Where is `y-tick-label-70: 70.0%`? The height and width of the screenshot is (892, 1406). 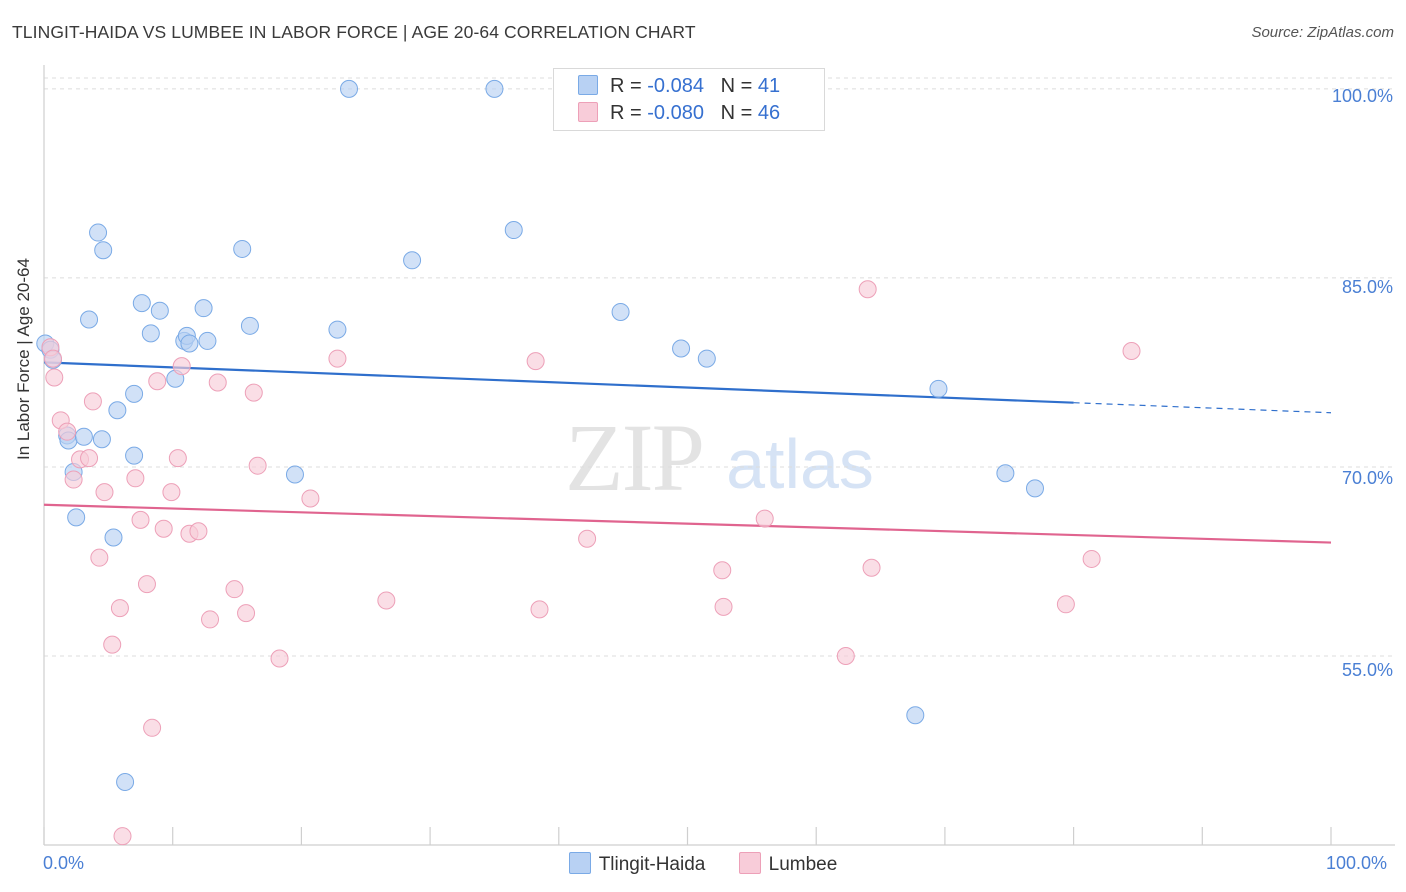
y-tick-label-70: 70.0% is located at coordinates (1367, 478).